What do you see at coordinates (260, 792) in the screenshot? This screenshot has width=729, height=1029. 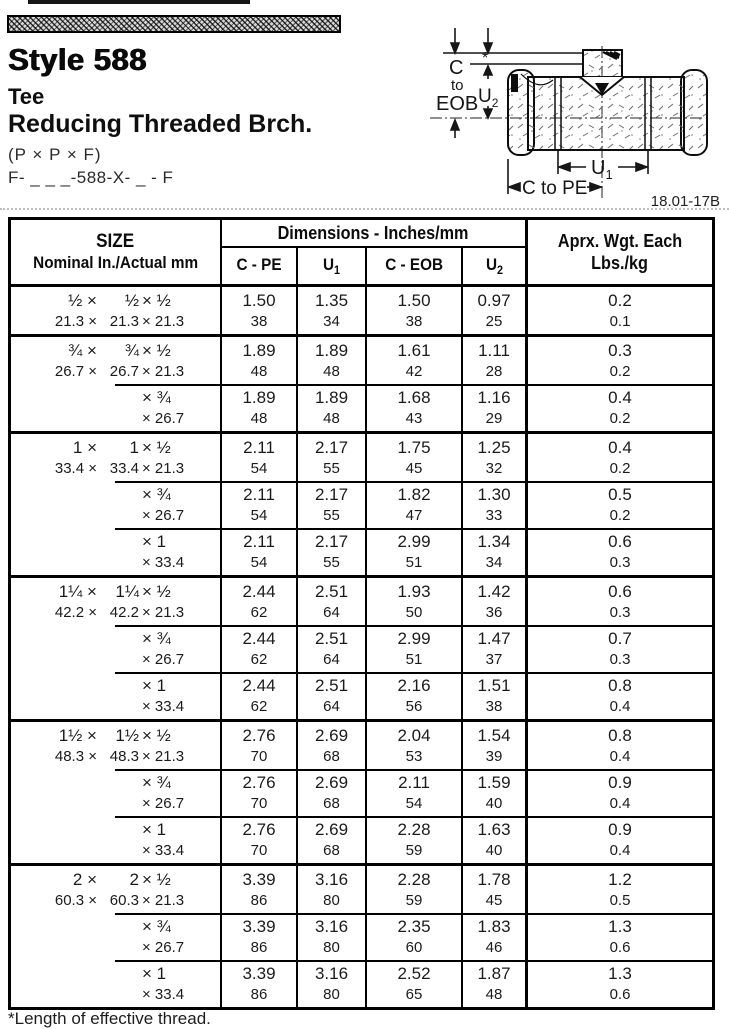 I see `dim-cell-c-pe: 2.76 70` at bounding box center [260, 792].